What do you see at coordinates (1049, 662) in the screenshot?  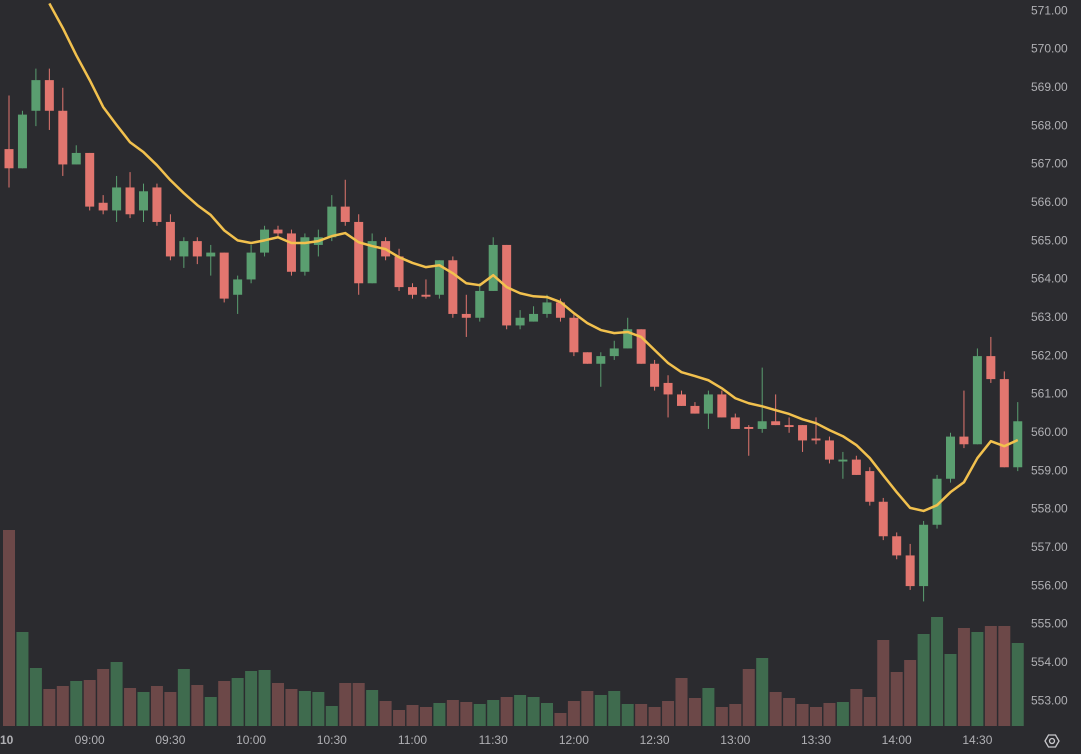 I see `y-tick-label: 554.00` at bounding box center [1049, 662].